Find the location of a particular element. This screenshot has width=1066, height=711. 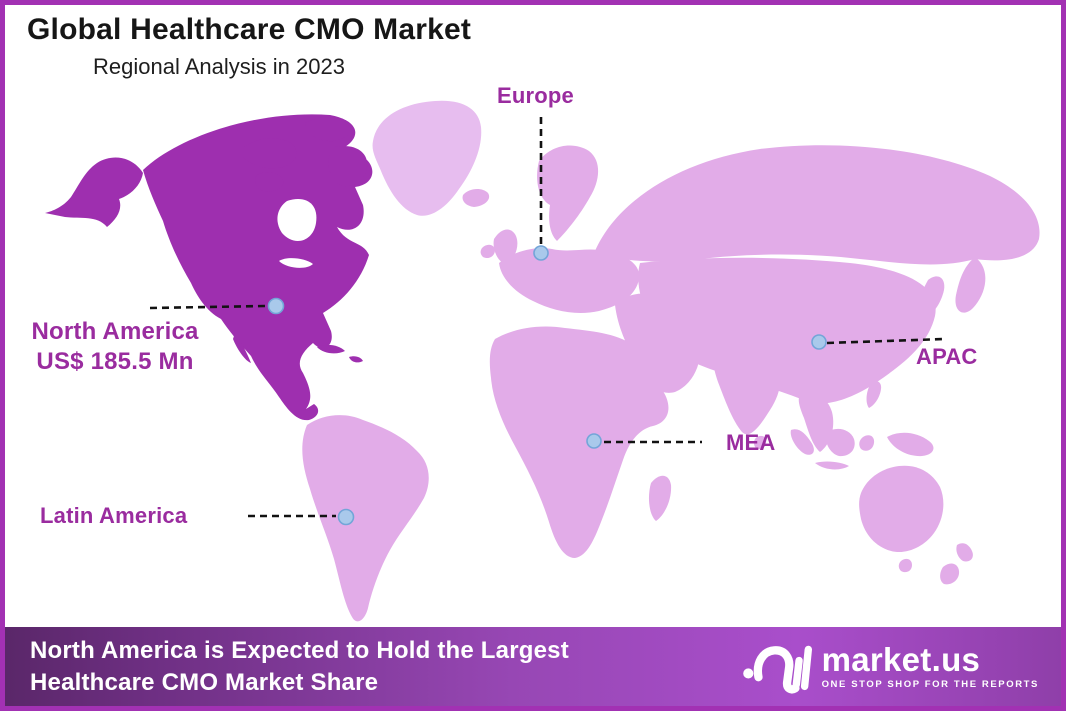

brand-name: market.us is located at coordinates (901, 659).